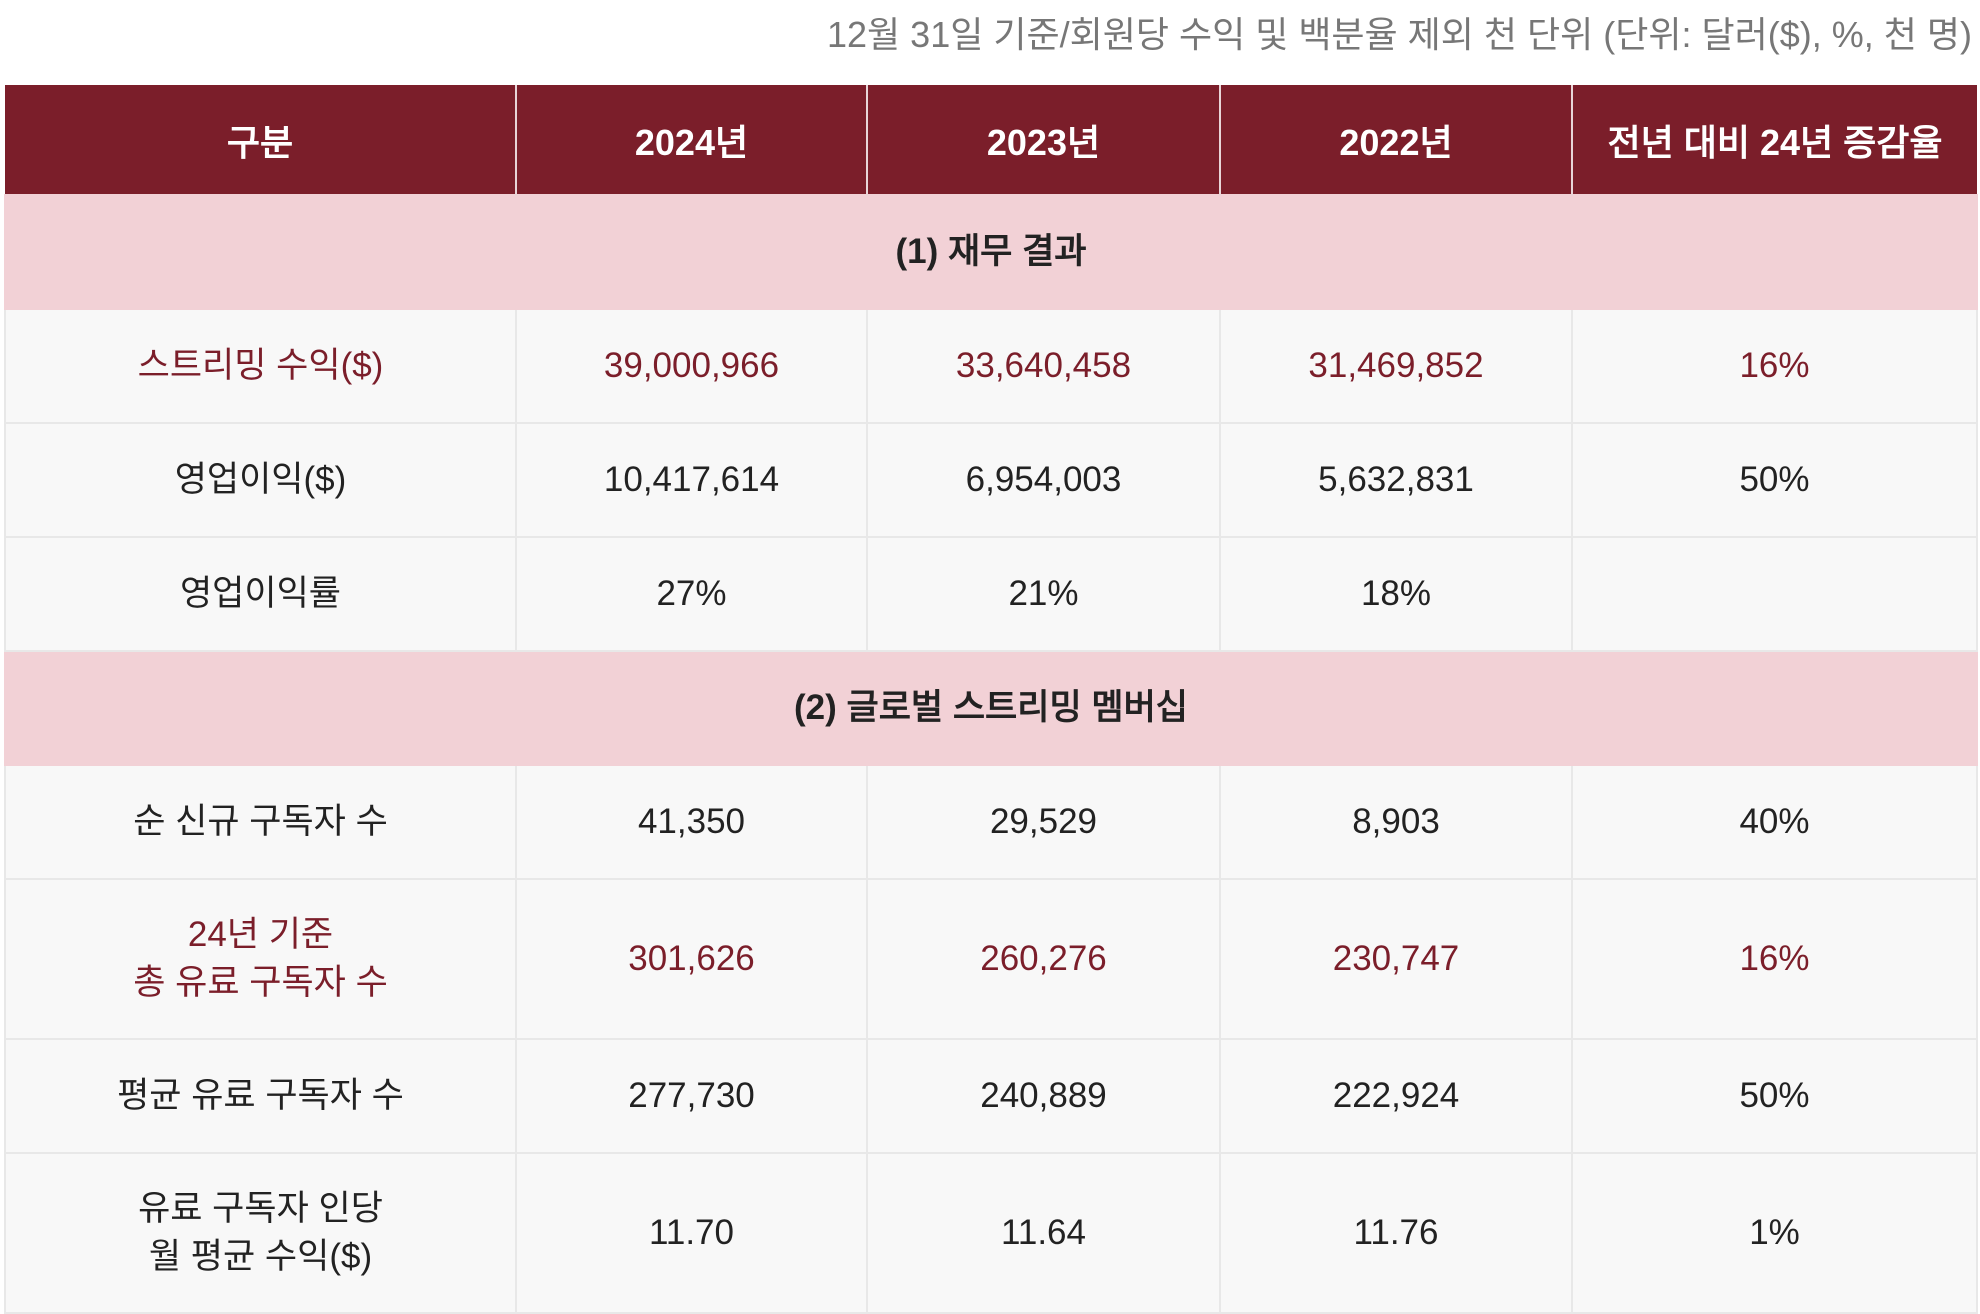 This screenshot has width=1980, height=1314. I want to click on header-cell: 전년 대비 24년 증감율, so click(1774, 140).